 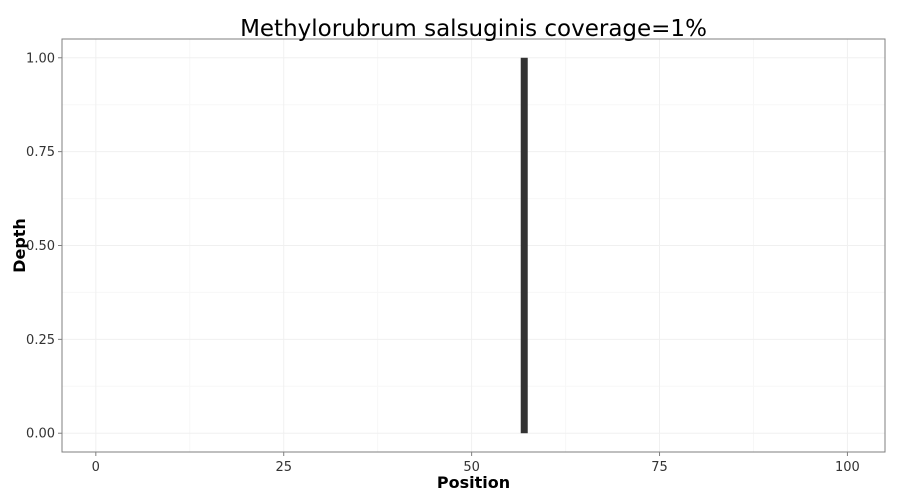 What do you see at coordinates (96, 467) in the screenshot?
I see `x-tick-label: 0` at bounding box center [96, 467].